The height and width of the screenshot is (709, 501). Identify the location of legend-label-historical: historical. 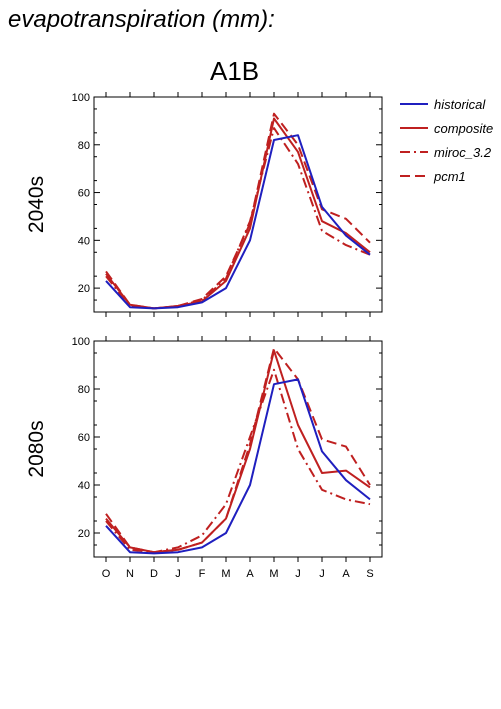
(460, 104).